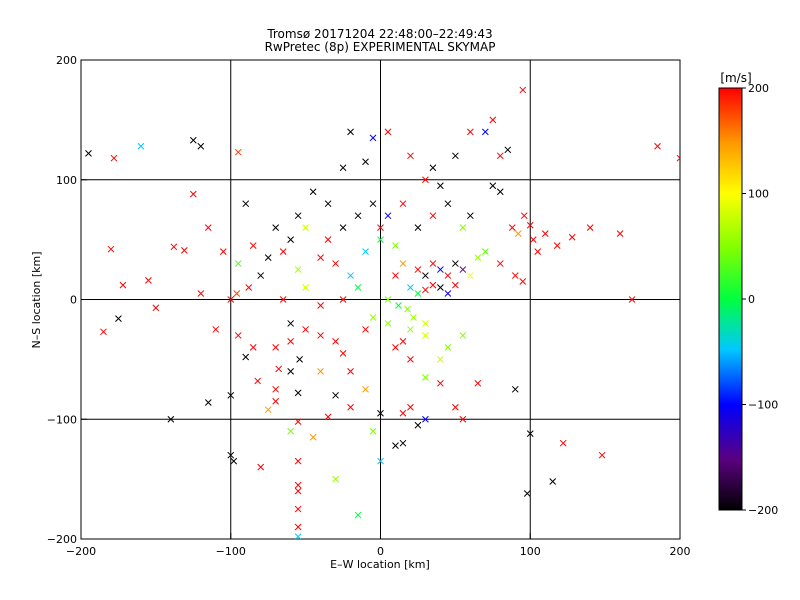  I want to click on x-tick-label: −100, so click(231, 551).